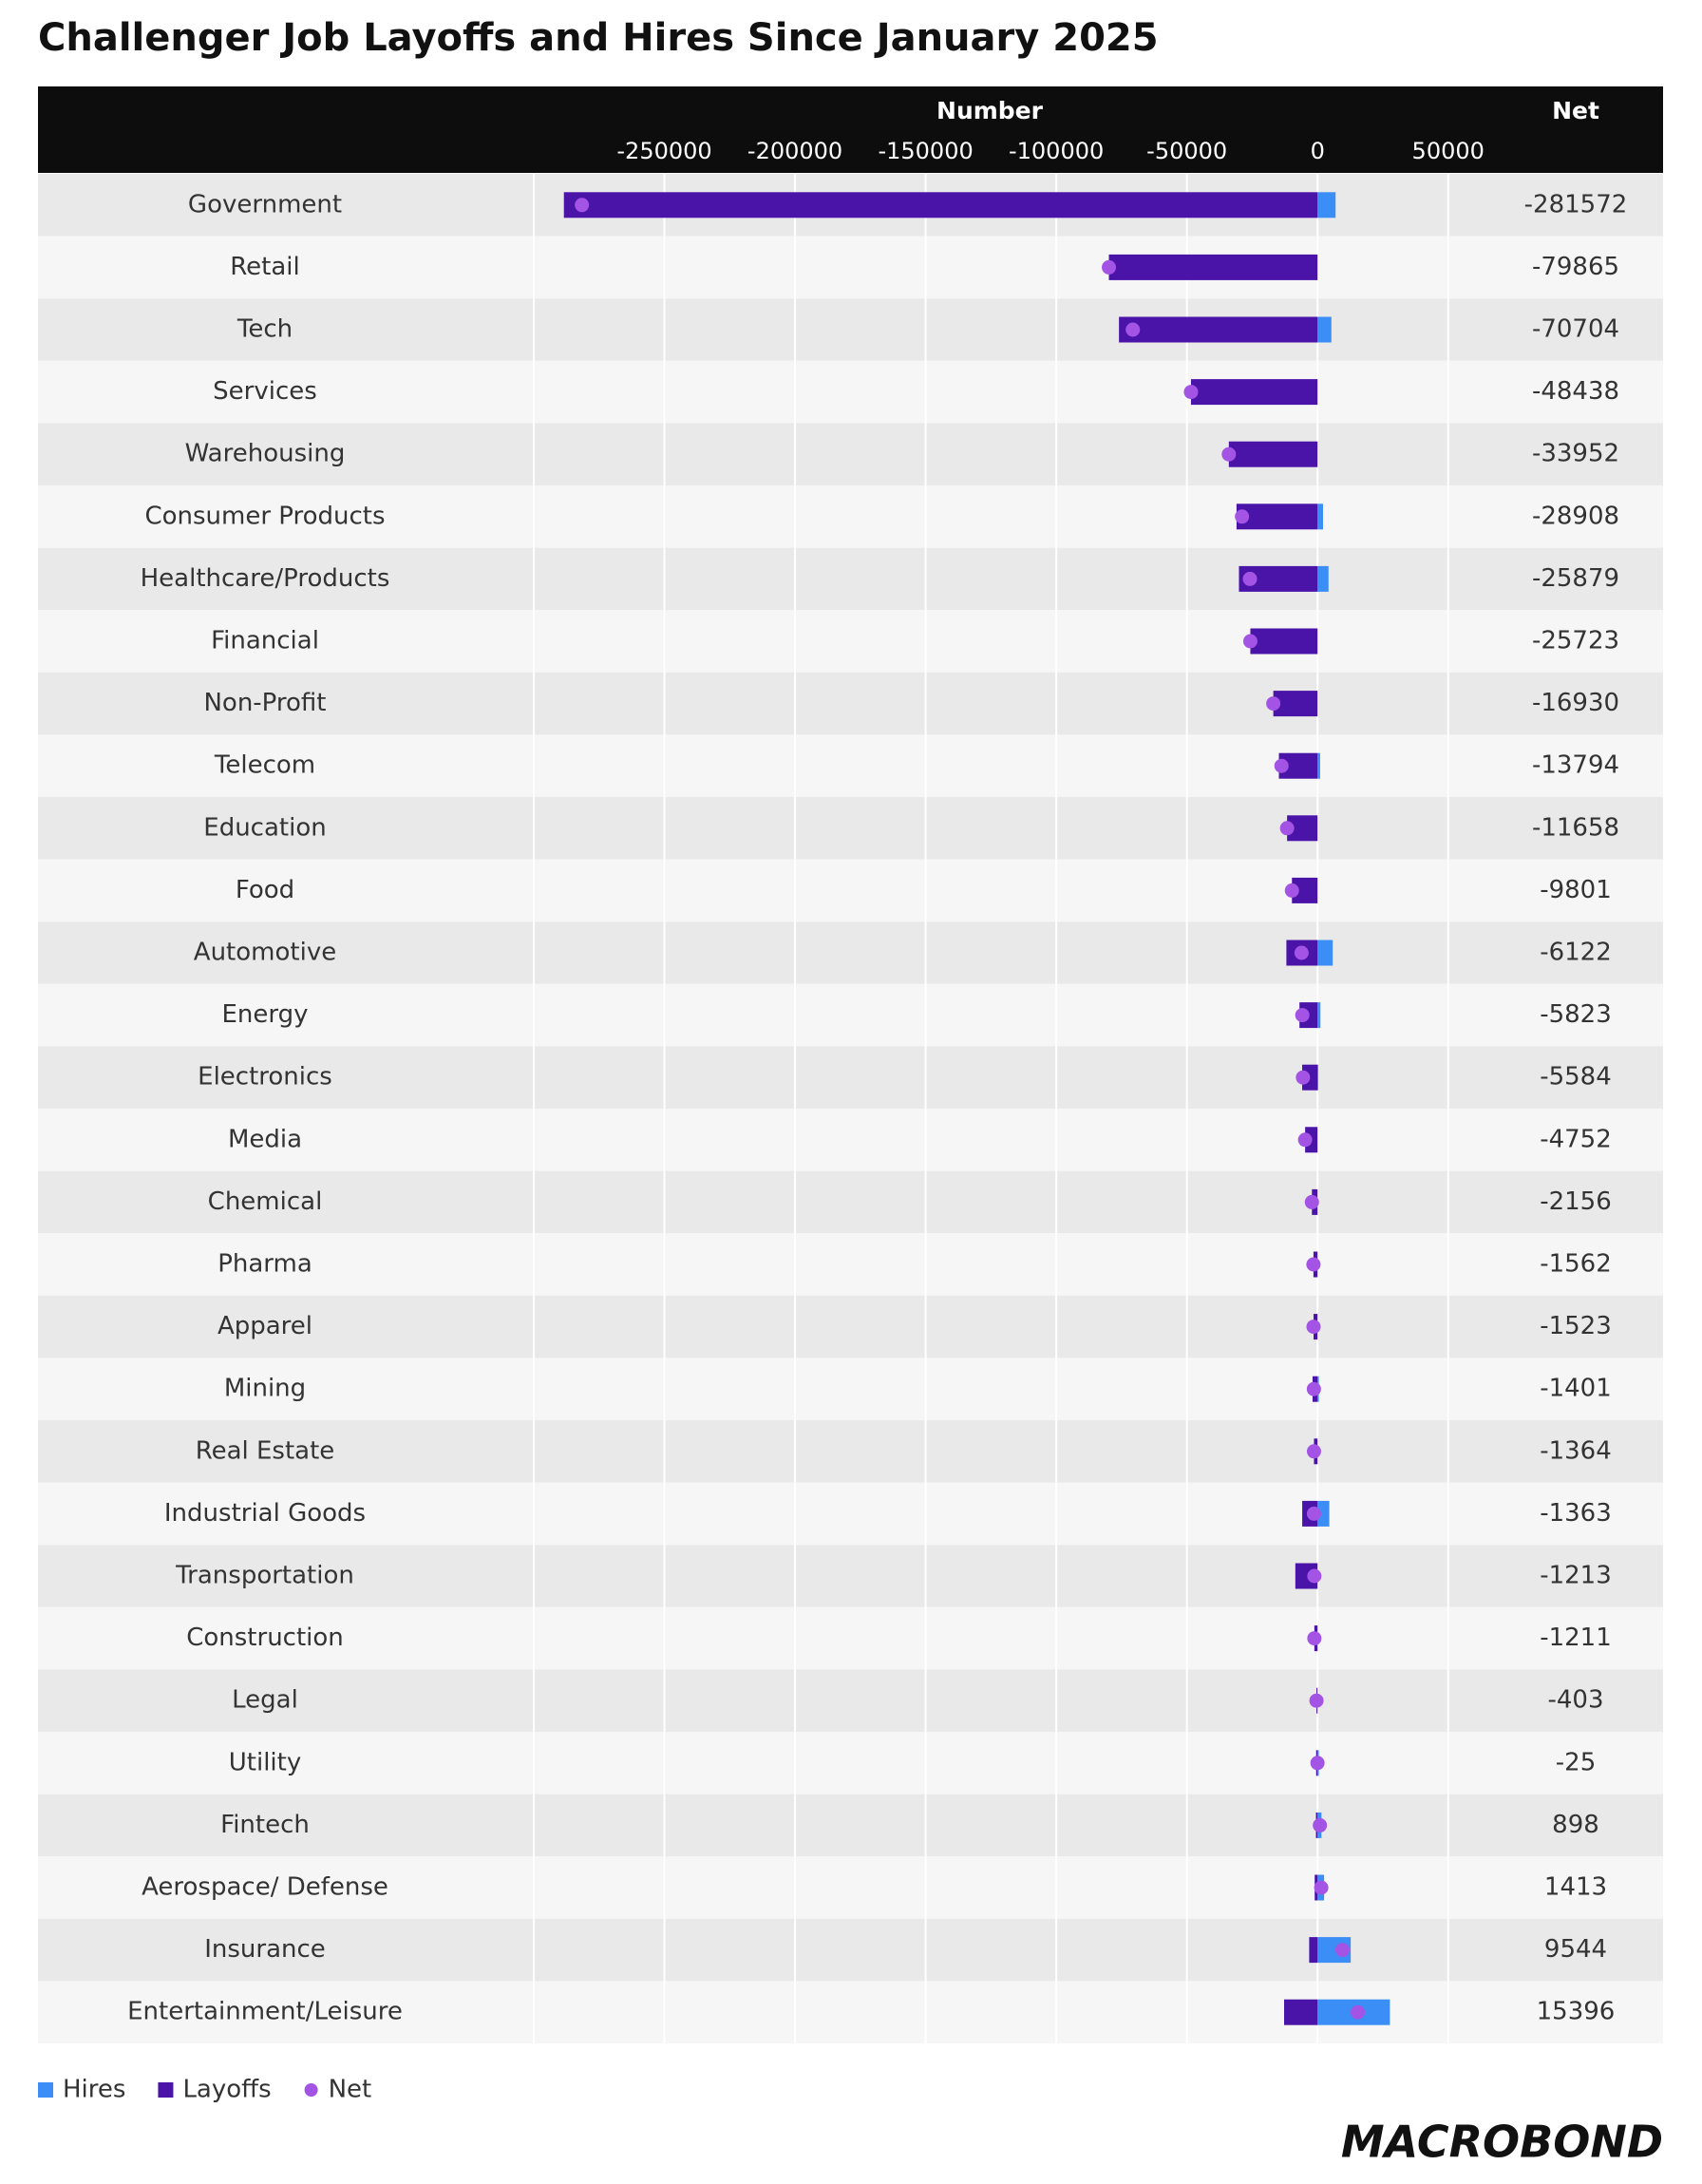 This screenshot has height=2184, width=1702. Describe the element at coordinates (1186, 151) in the screenshot. I see `x-tick-label: -50000` at that location.